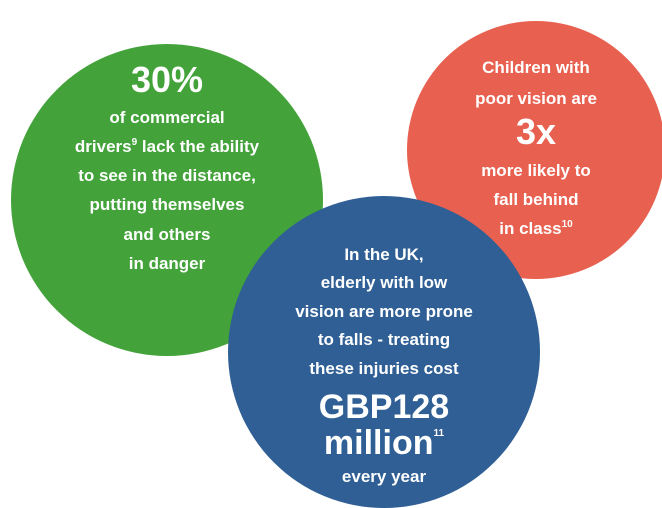  What do you see at coordinates (536, 199) in the screenshot?
I see `text-line: fall behind` at bounding box center [536, 199].